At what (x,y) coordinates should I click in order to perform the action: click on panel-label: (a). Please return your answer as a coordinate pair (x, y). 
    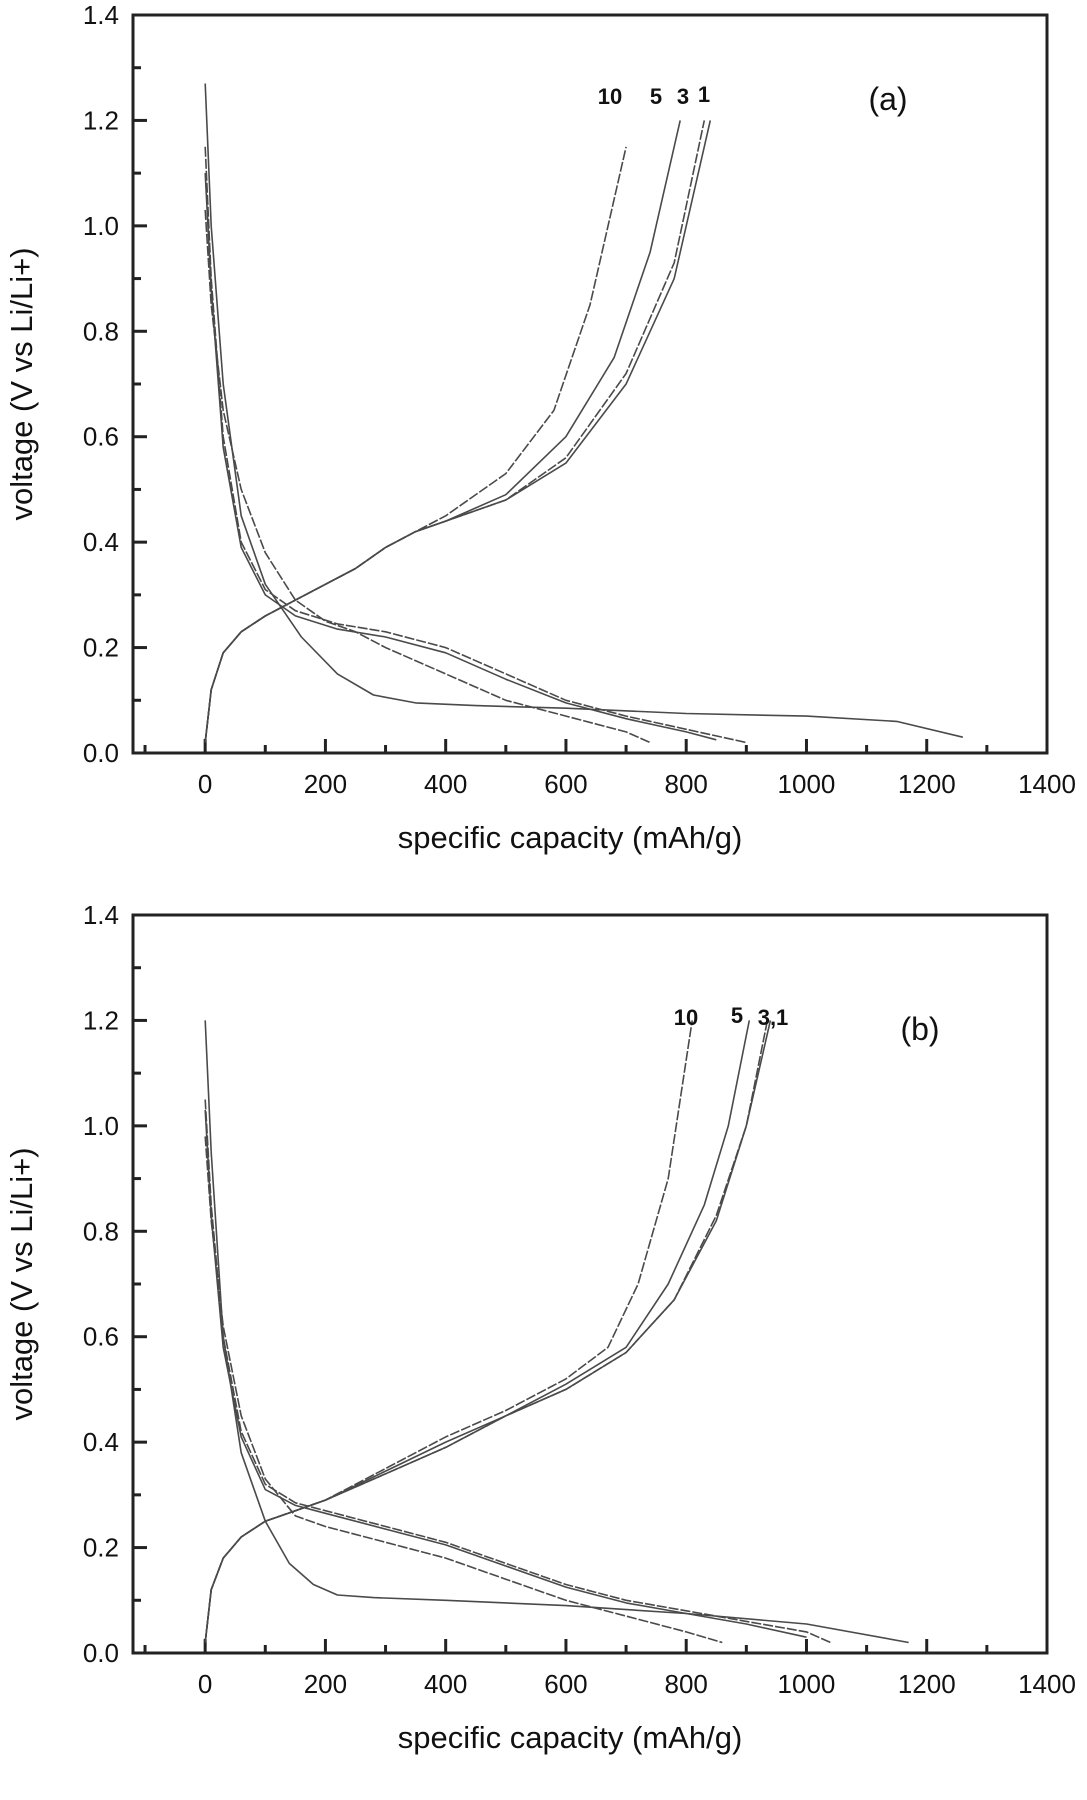
    Looking at the image, I should click on (887, 99).